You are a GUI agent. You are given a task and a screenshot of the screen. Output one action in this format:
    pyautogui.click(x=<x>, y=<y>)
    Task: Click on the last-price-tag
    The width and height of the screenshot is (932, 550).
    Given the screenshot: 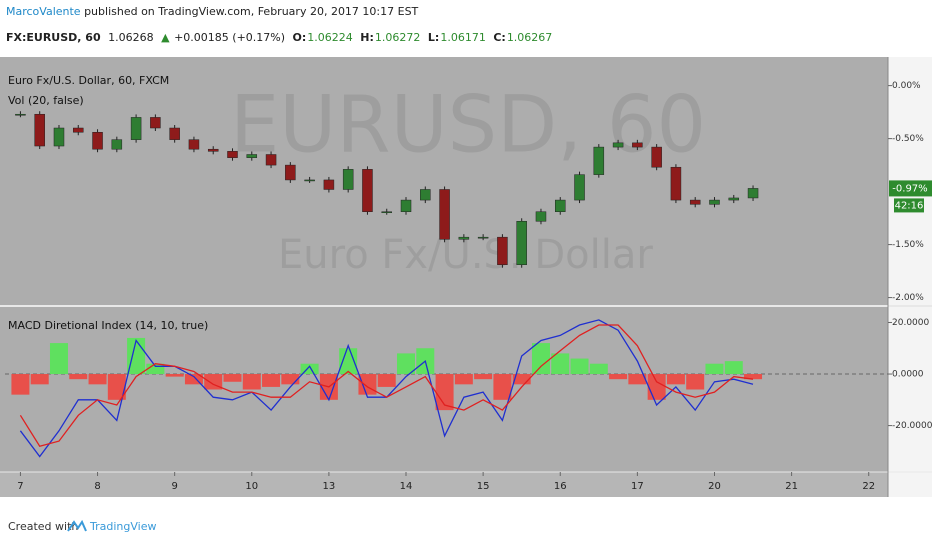 What is the action you would take?
    pyautogui.click(x=910, y=188)
    